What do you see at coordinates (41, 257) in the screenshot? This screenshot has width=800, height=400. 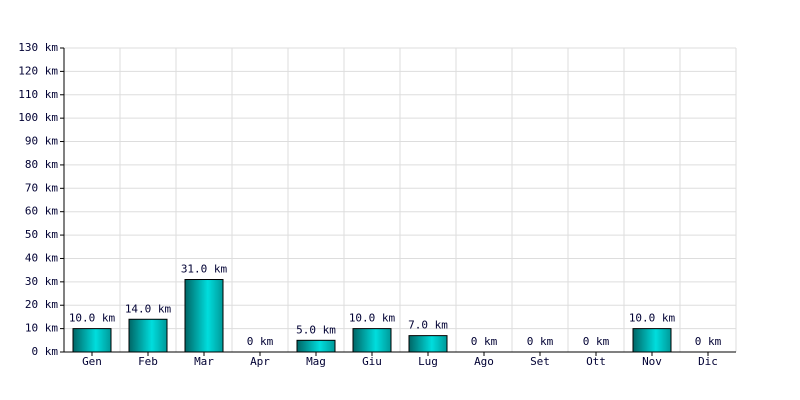 I see `y-tick-label: 40 km` at bounding box center [41, 257].